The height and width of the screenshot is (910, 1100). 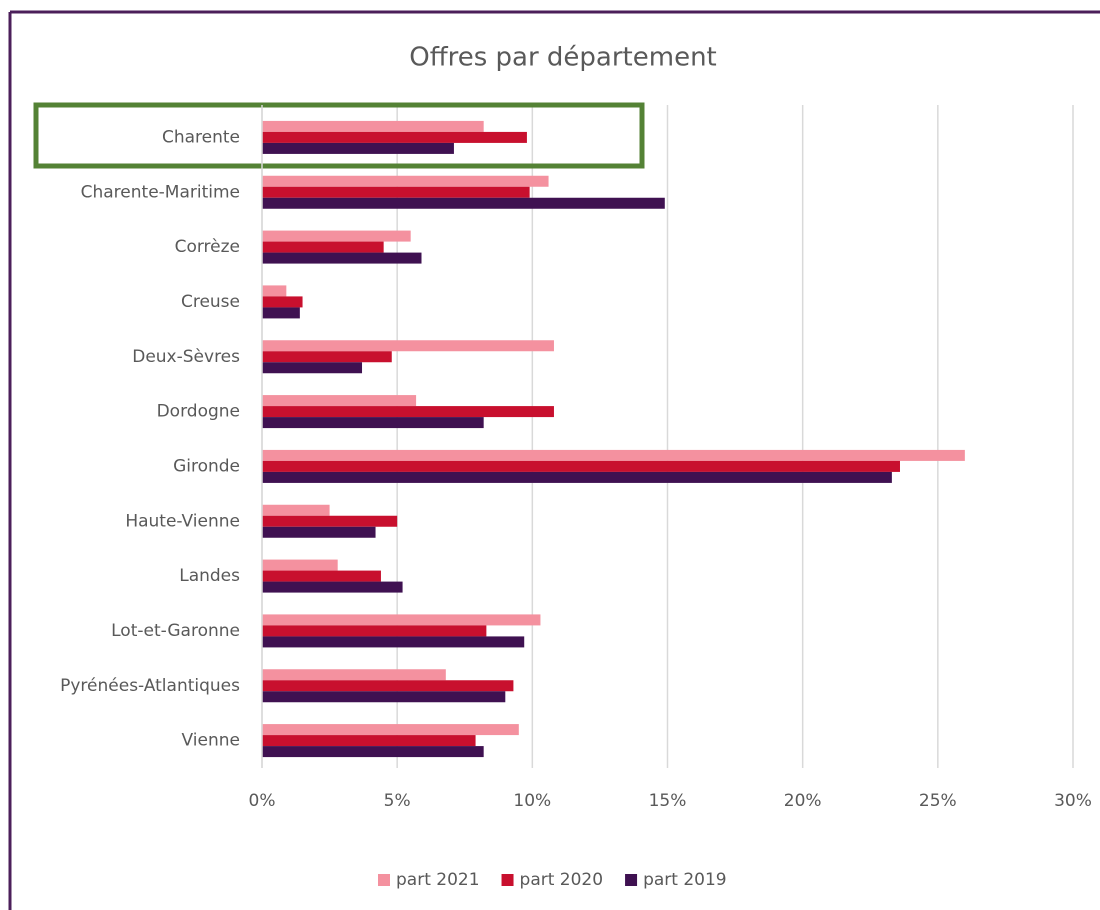 I want to click on y-tick-label: Charente-Maritime, so click(x=160, y=192).